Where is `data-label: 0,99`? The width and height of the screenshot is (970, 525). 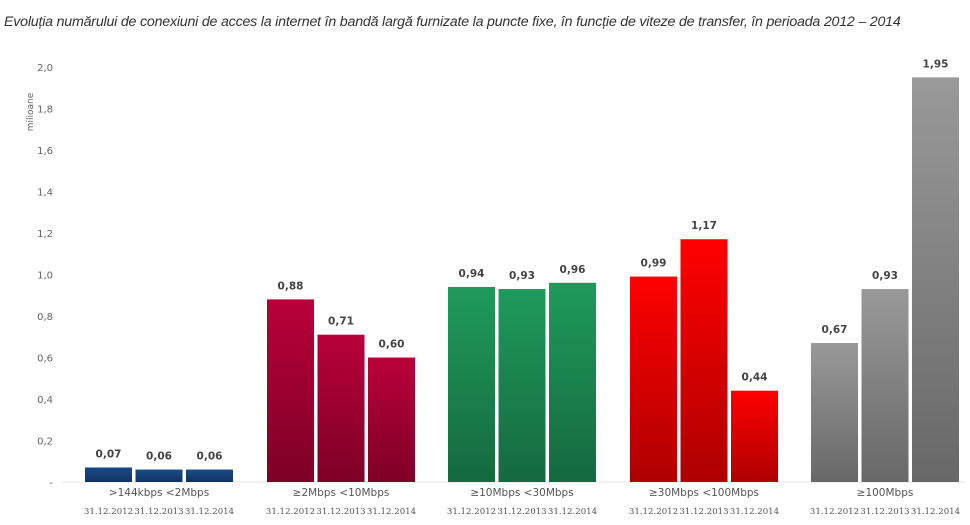 data-label: 0,99 is located at coordinates (654, 264).